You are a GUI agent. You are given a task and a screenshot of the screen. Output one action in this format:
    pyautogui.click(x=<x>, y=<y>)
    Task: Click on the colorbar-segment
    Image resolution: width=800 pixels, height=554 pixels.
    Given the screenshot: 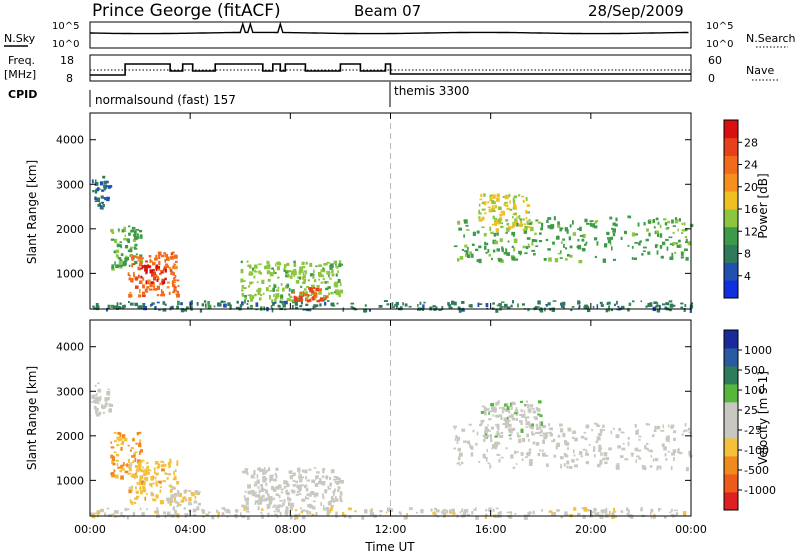 What is the action you would take?
    pyautogui.click(x=731, y=182)
    